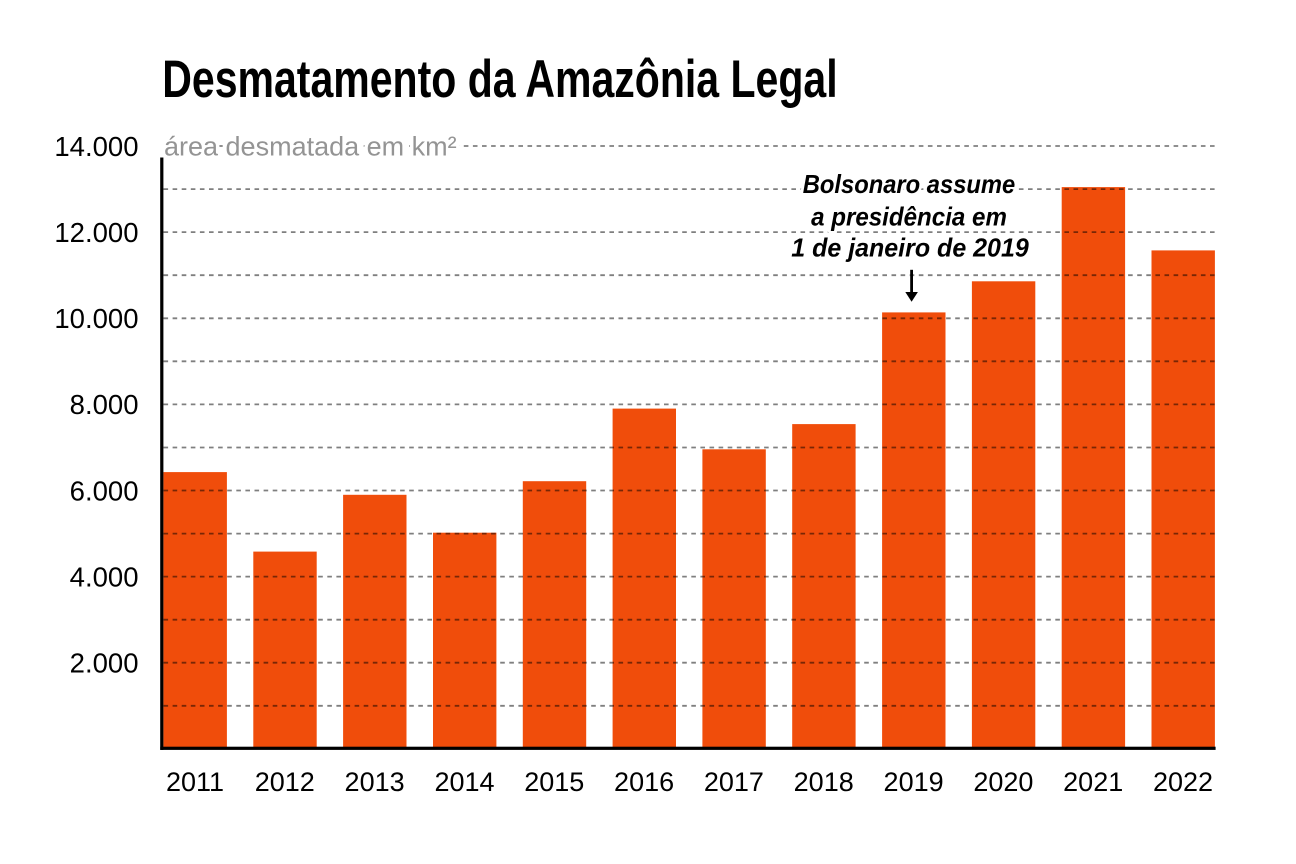  Describe the element at coordinates (195, 782) in the screenshot. I see `svg-text: 2011` at that location.